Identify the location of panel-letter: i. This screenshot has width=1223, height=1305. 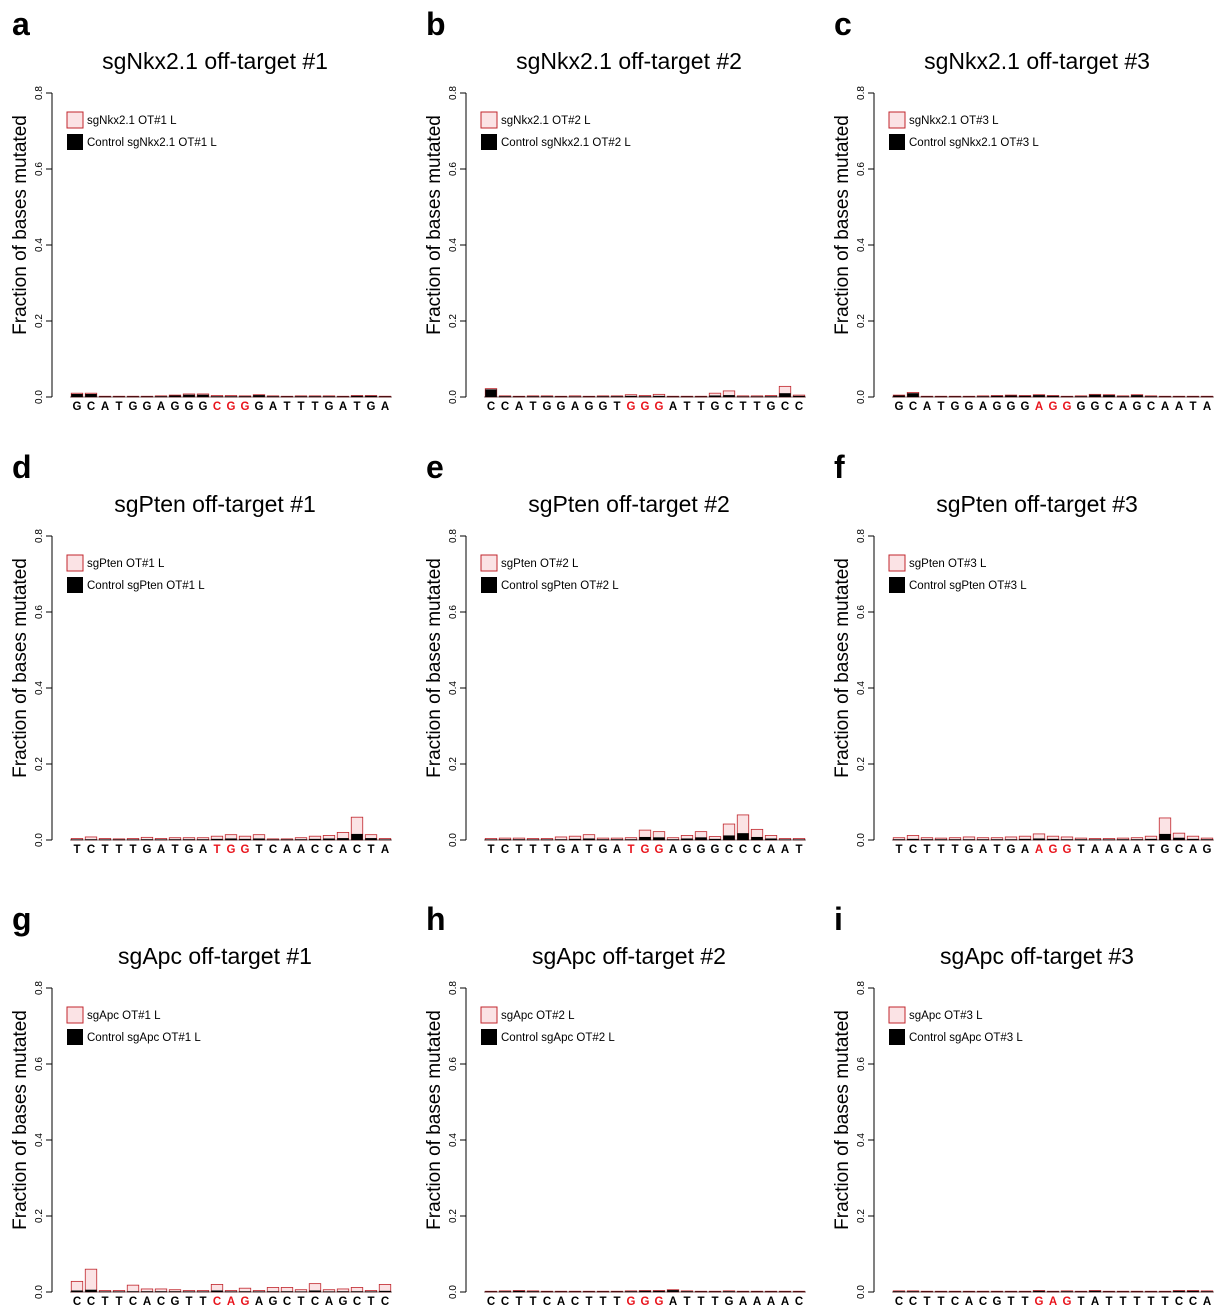
(838, 919).